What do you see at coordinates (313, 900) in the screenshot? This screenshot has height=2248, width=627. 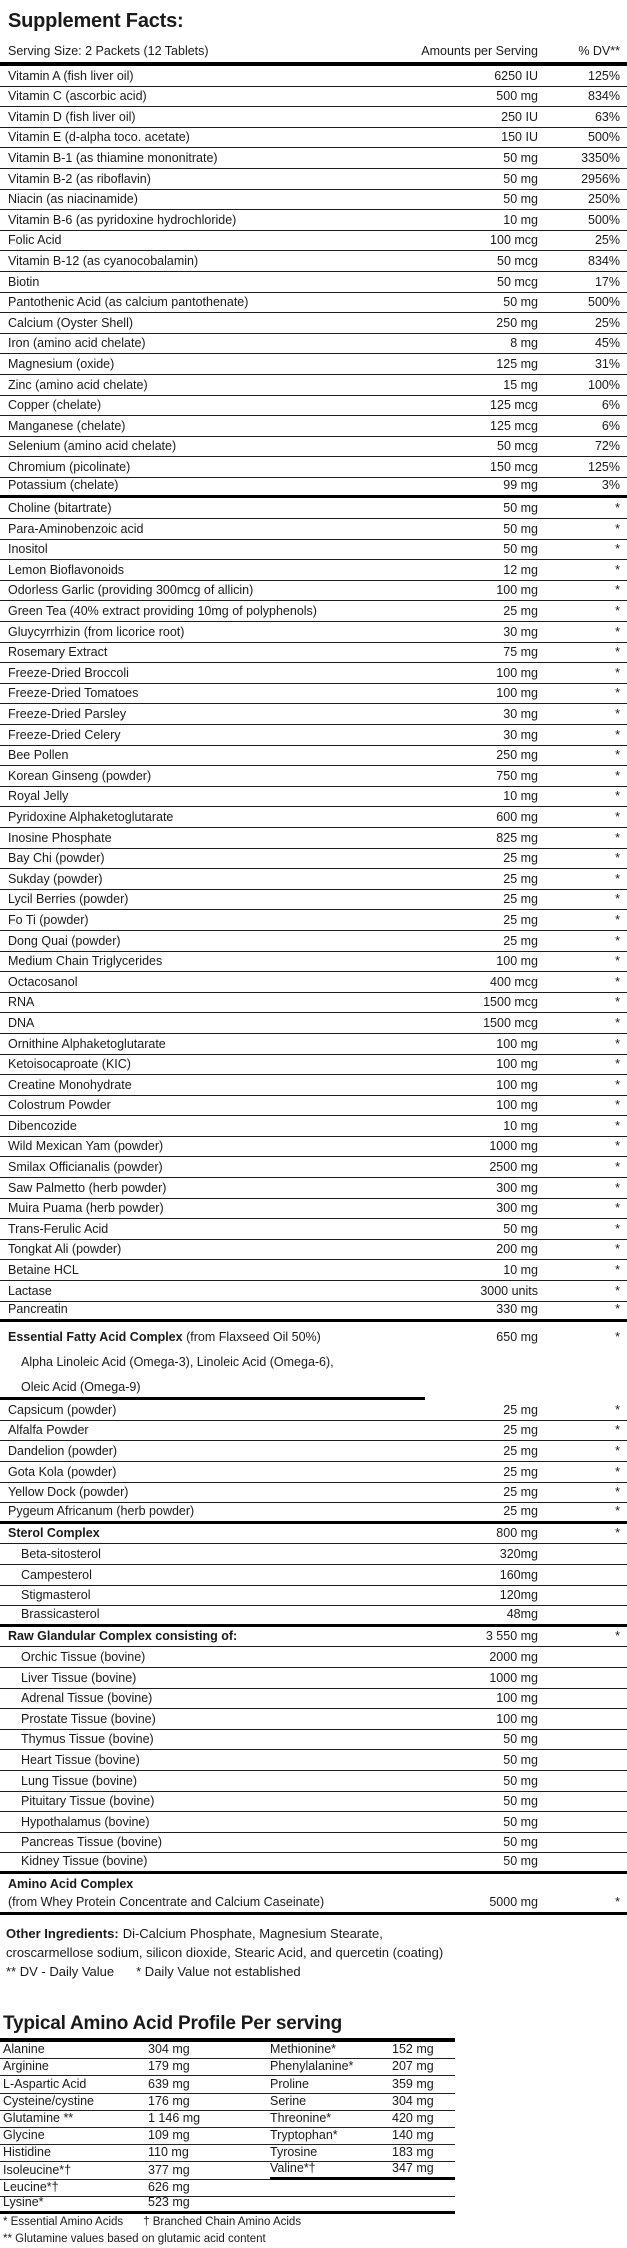 I see `table-row: Lycil Berries (powder) 25 mg *` at bounding box center [313, 900].